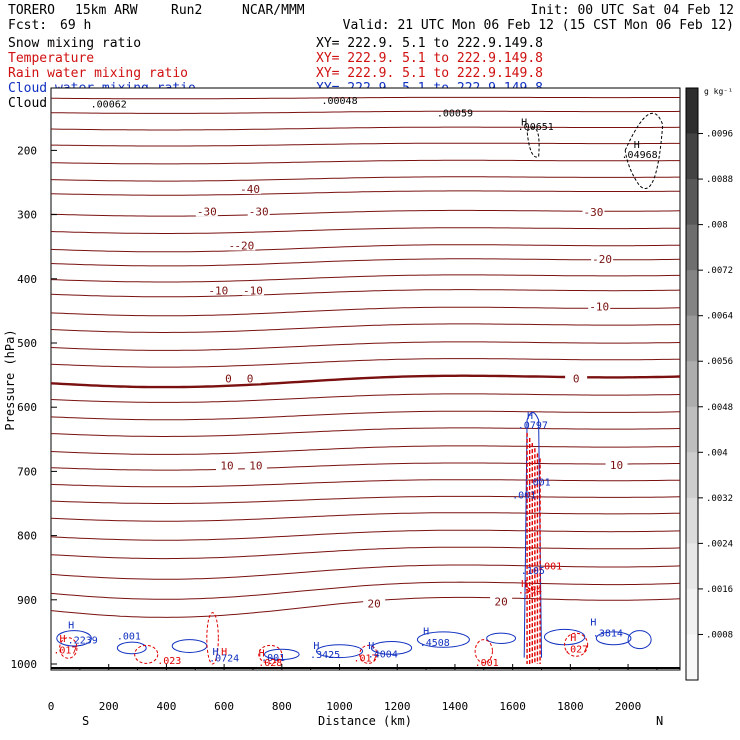  I want to click on x-tick-label: 1000, so click(339, 706).